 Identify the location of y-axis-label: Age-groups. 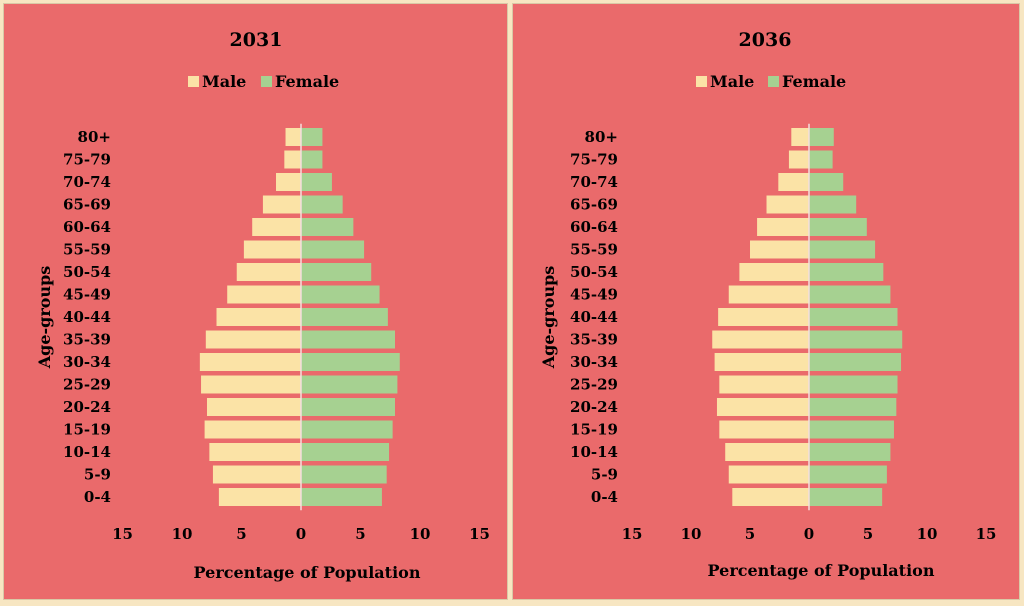
(44, 318).